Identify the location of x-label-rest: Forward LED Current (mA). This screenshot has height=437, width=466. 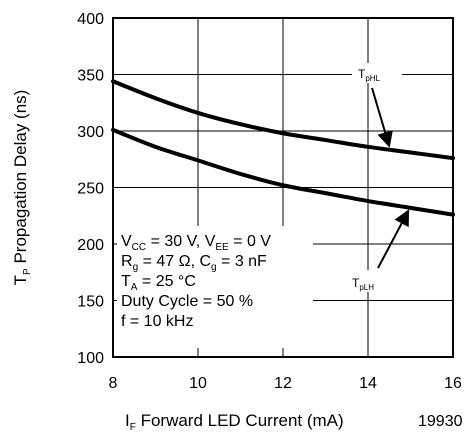
(240, 420).